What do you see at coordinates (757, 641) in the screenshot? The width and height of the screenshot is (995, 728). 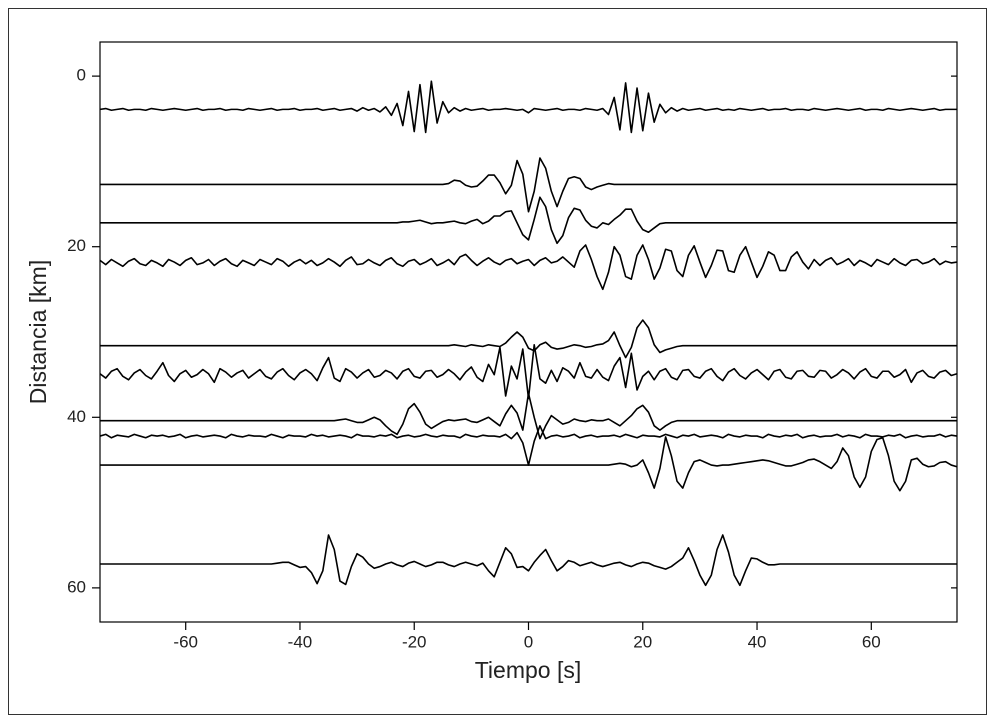 I see `x-tick-label: 40` at bounding box center [757, 641].